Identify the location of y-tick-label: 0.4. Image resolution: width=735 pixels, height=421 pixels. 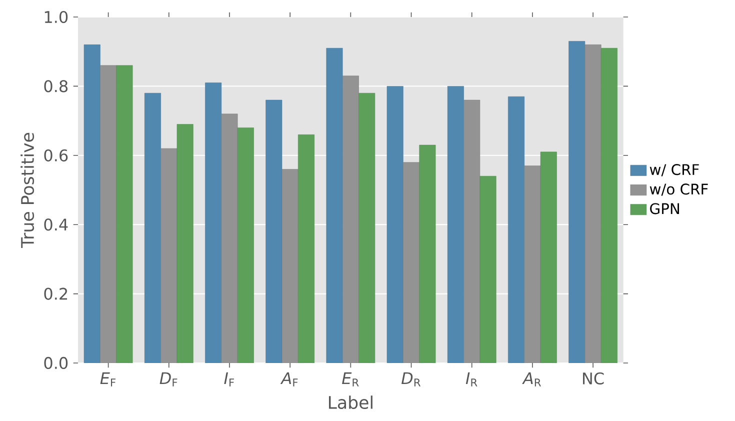
(56, 224).